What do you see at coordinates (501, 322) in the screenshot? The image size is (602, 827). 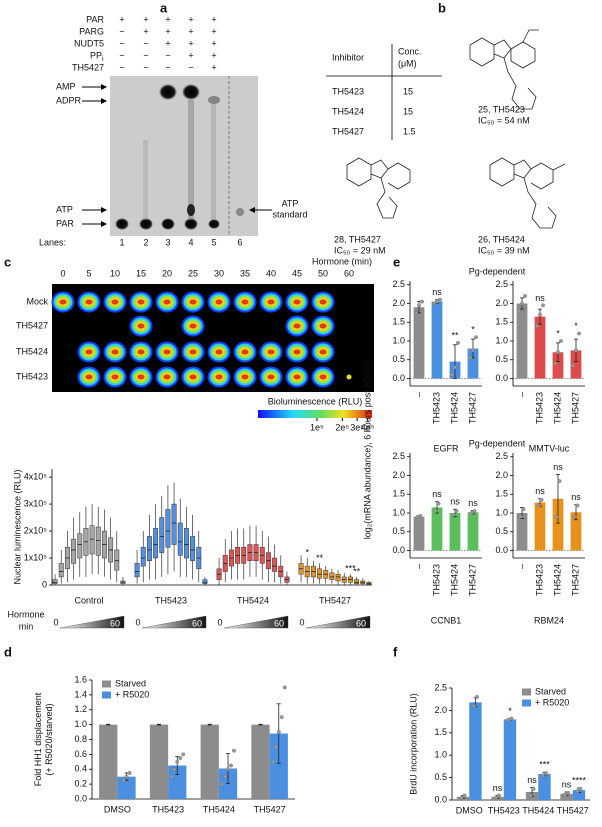 I see `y-tick-label: 1.5` at bounding box center [501, 322].